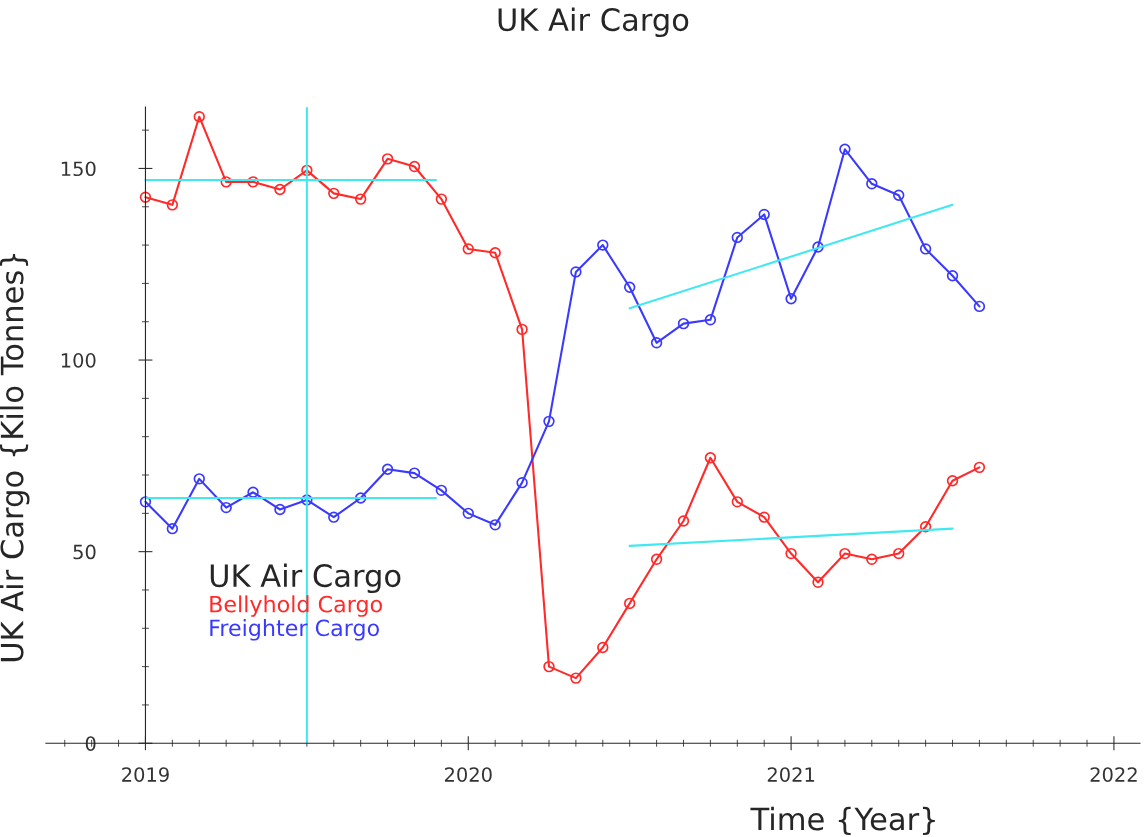 This screenshot has width=1148, height=837. I want to click on x-axis-title: Time {Year}, so click(842, 821).